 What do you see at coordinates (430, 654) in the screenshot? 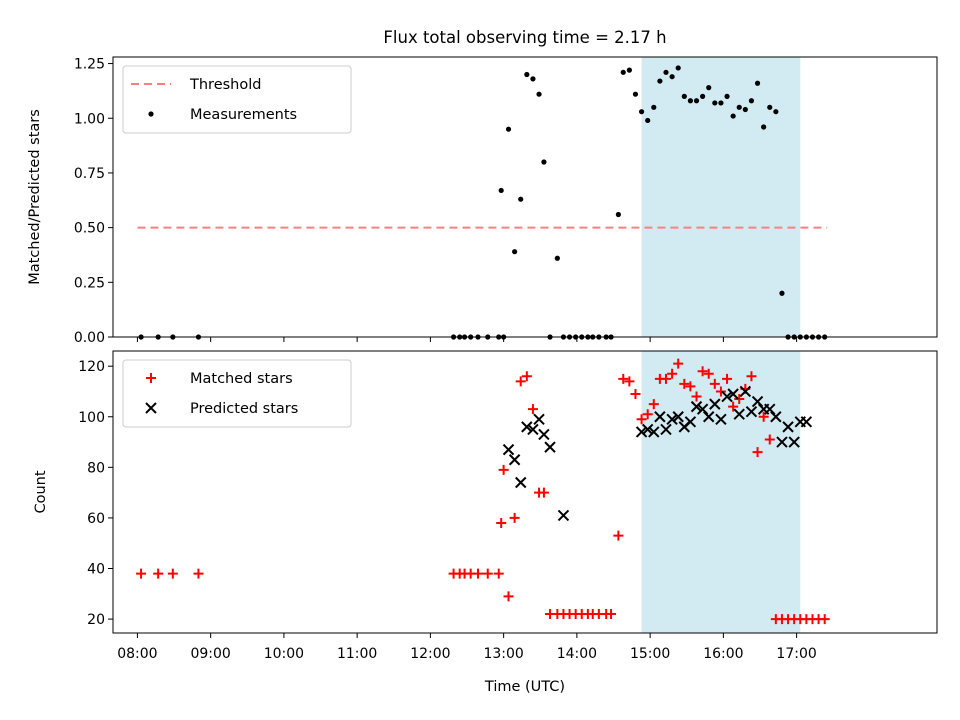
I see `x-tick-label: 12:00` at bounding box center [430, 654].